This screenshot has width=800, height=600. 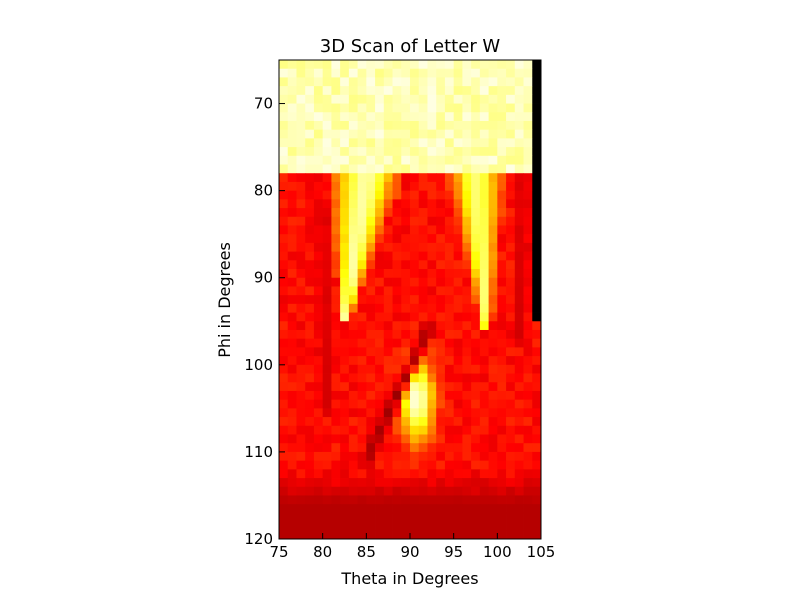 What do you see at coordinates (263, 191) in the screenshot?
I see `y-tick-label: 80` at bounding box center [263, 191].